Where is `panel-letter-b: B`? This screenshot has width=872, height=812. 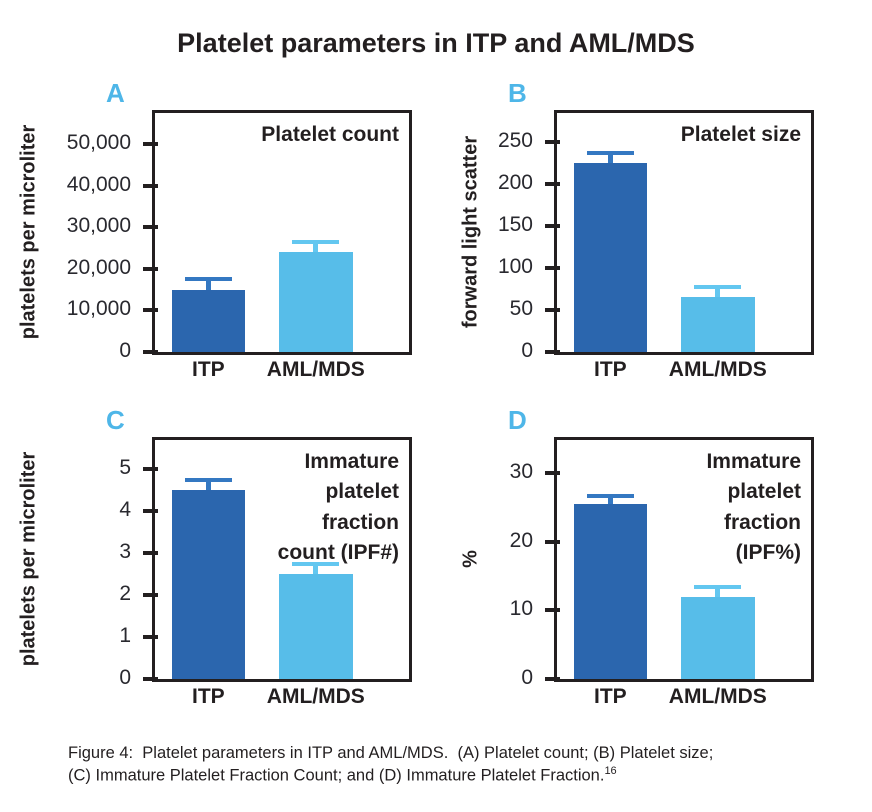
panel-letter-b: B is located at coordinates (517, 93).